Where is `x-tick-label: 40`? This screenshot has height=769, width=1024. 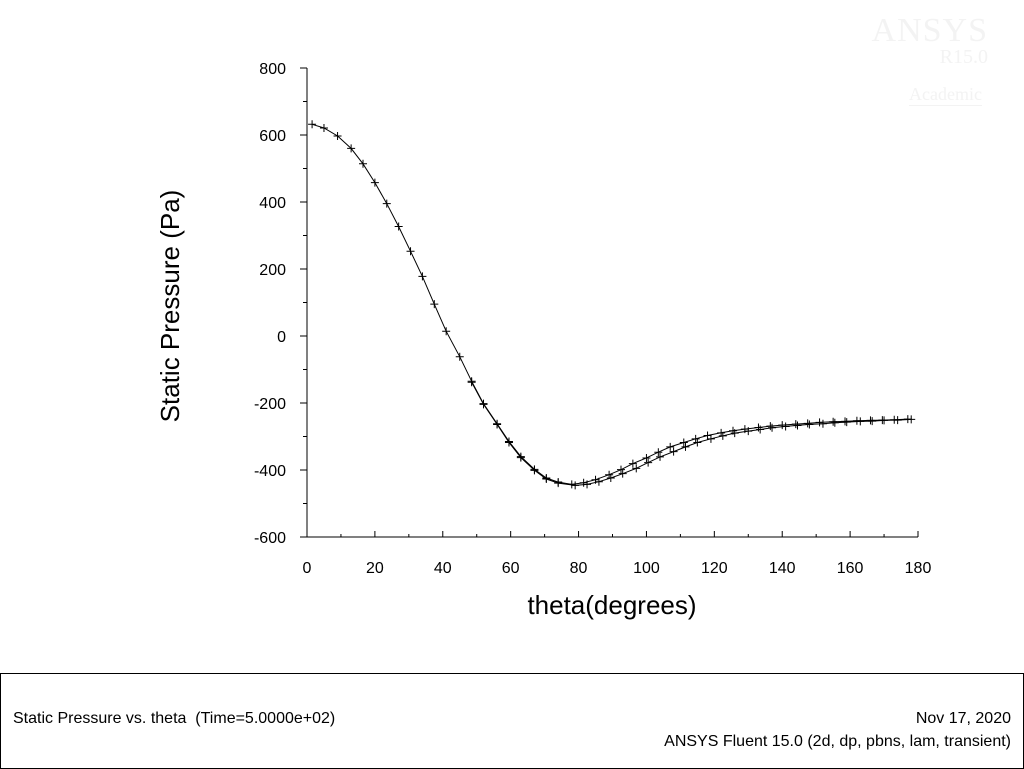 x-tick-label: 40 is located at coordinates (443, 568).